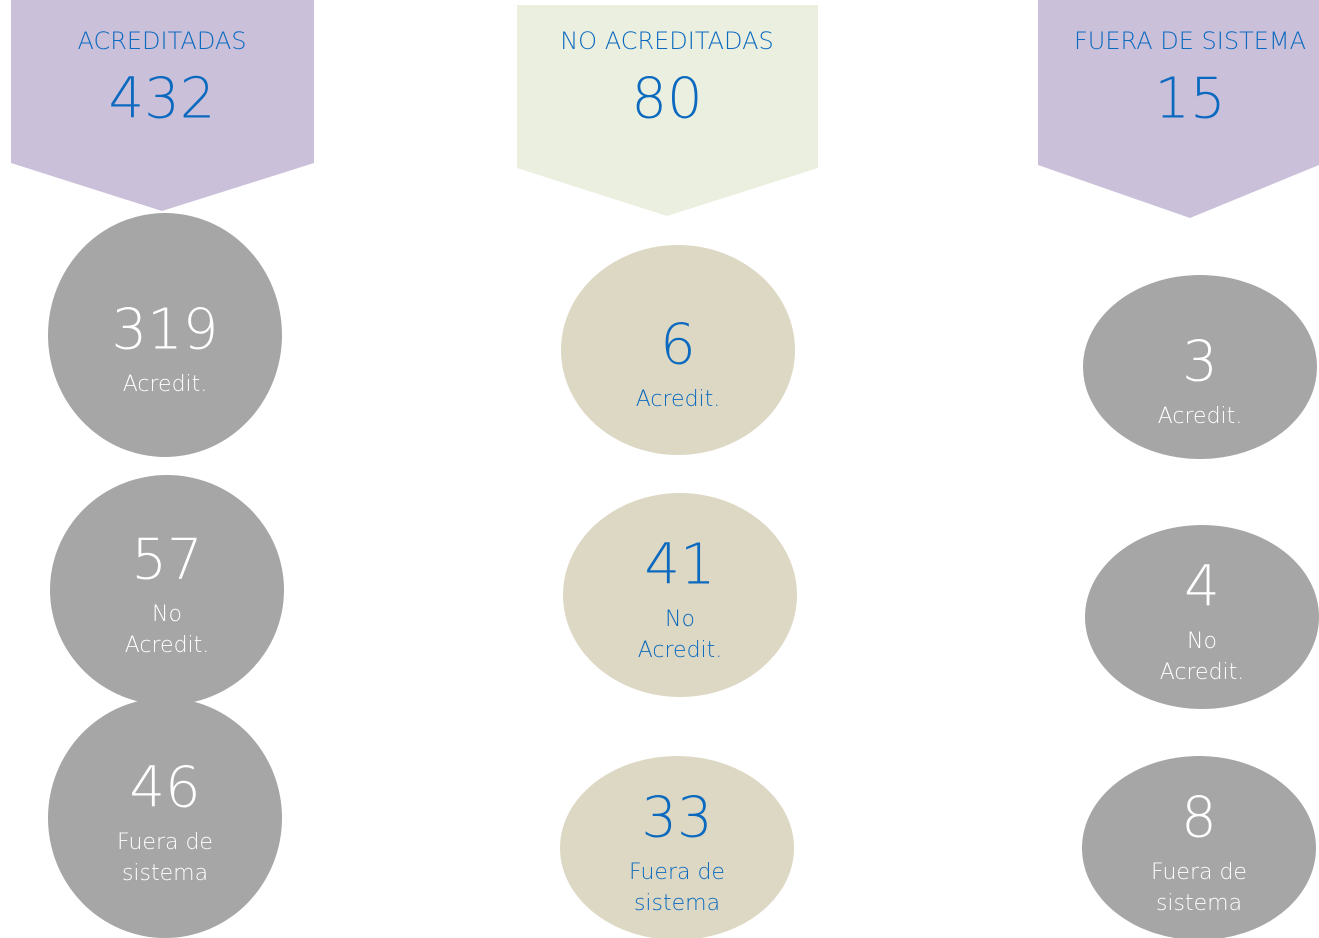  I want to click on header-value: 15, so click(1189, 98).